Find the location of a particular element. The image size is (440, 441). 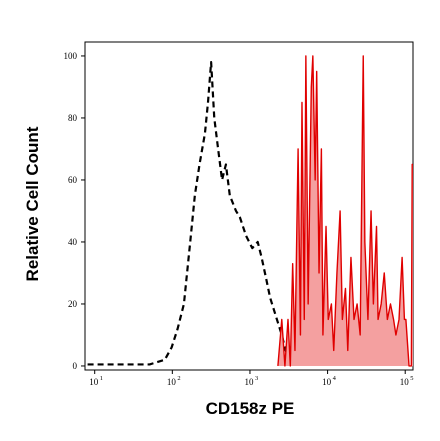

x-tick-exponent: 2 is located at coordinates (178, 378).